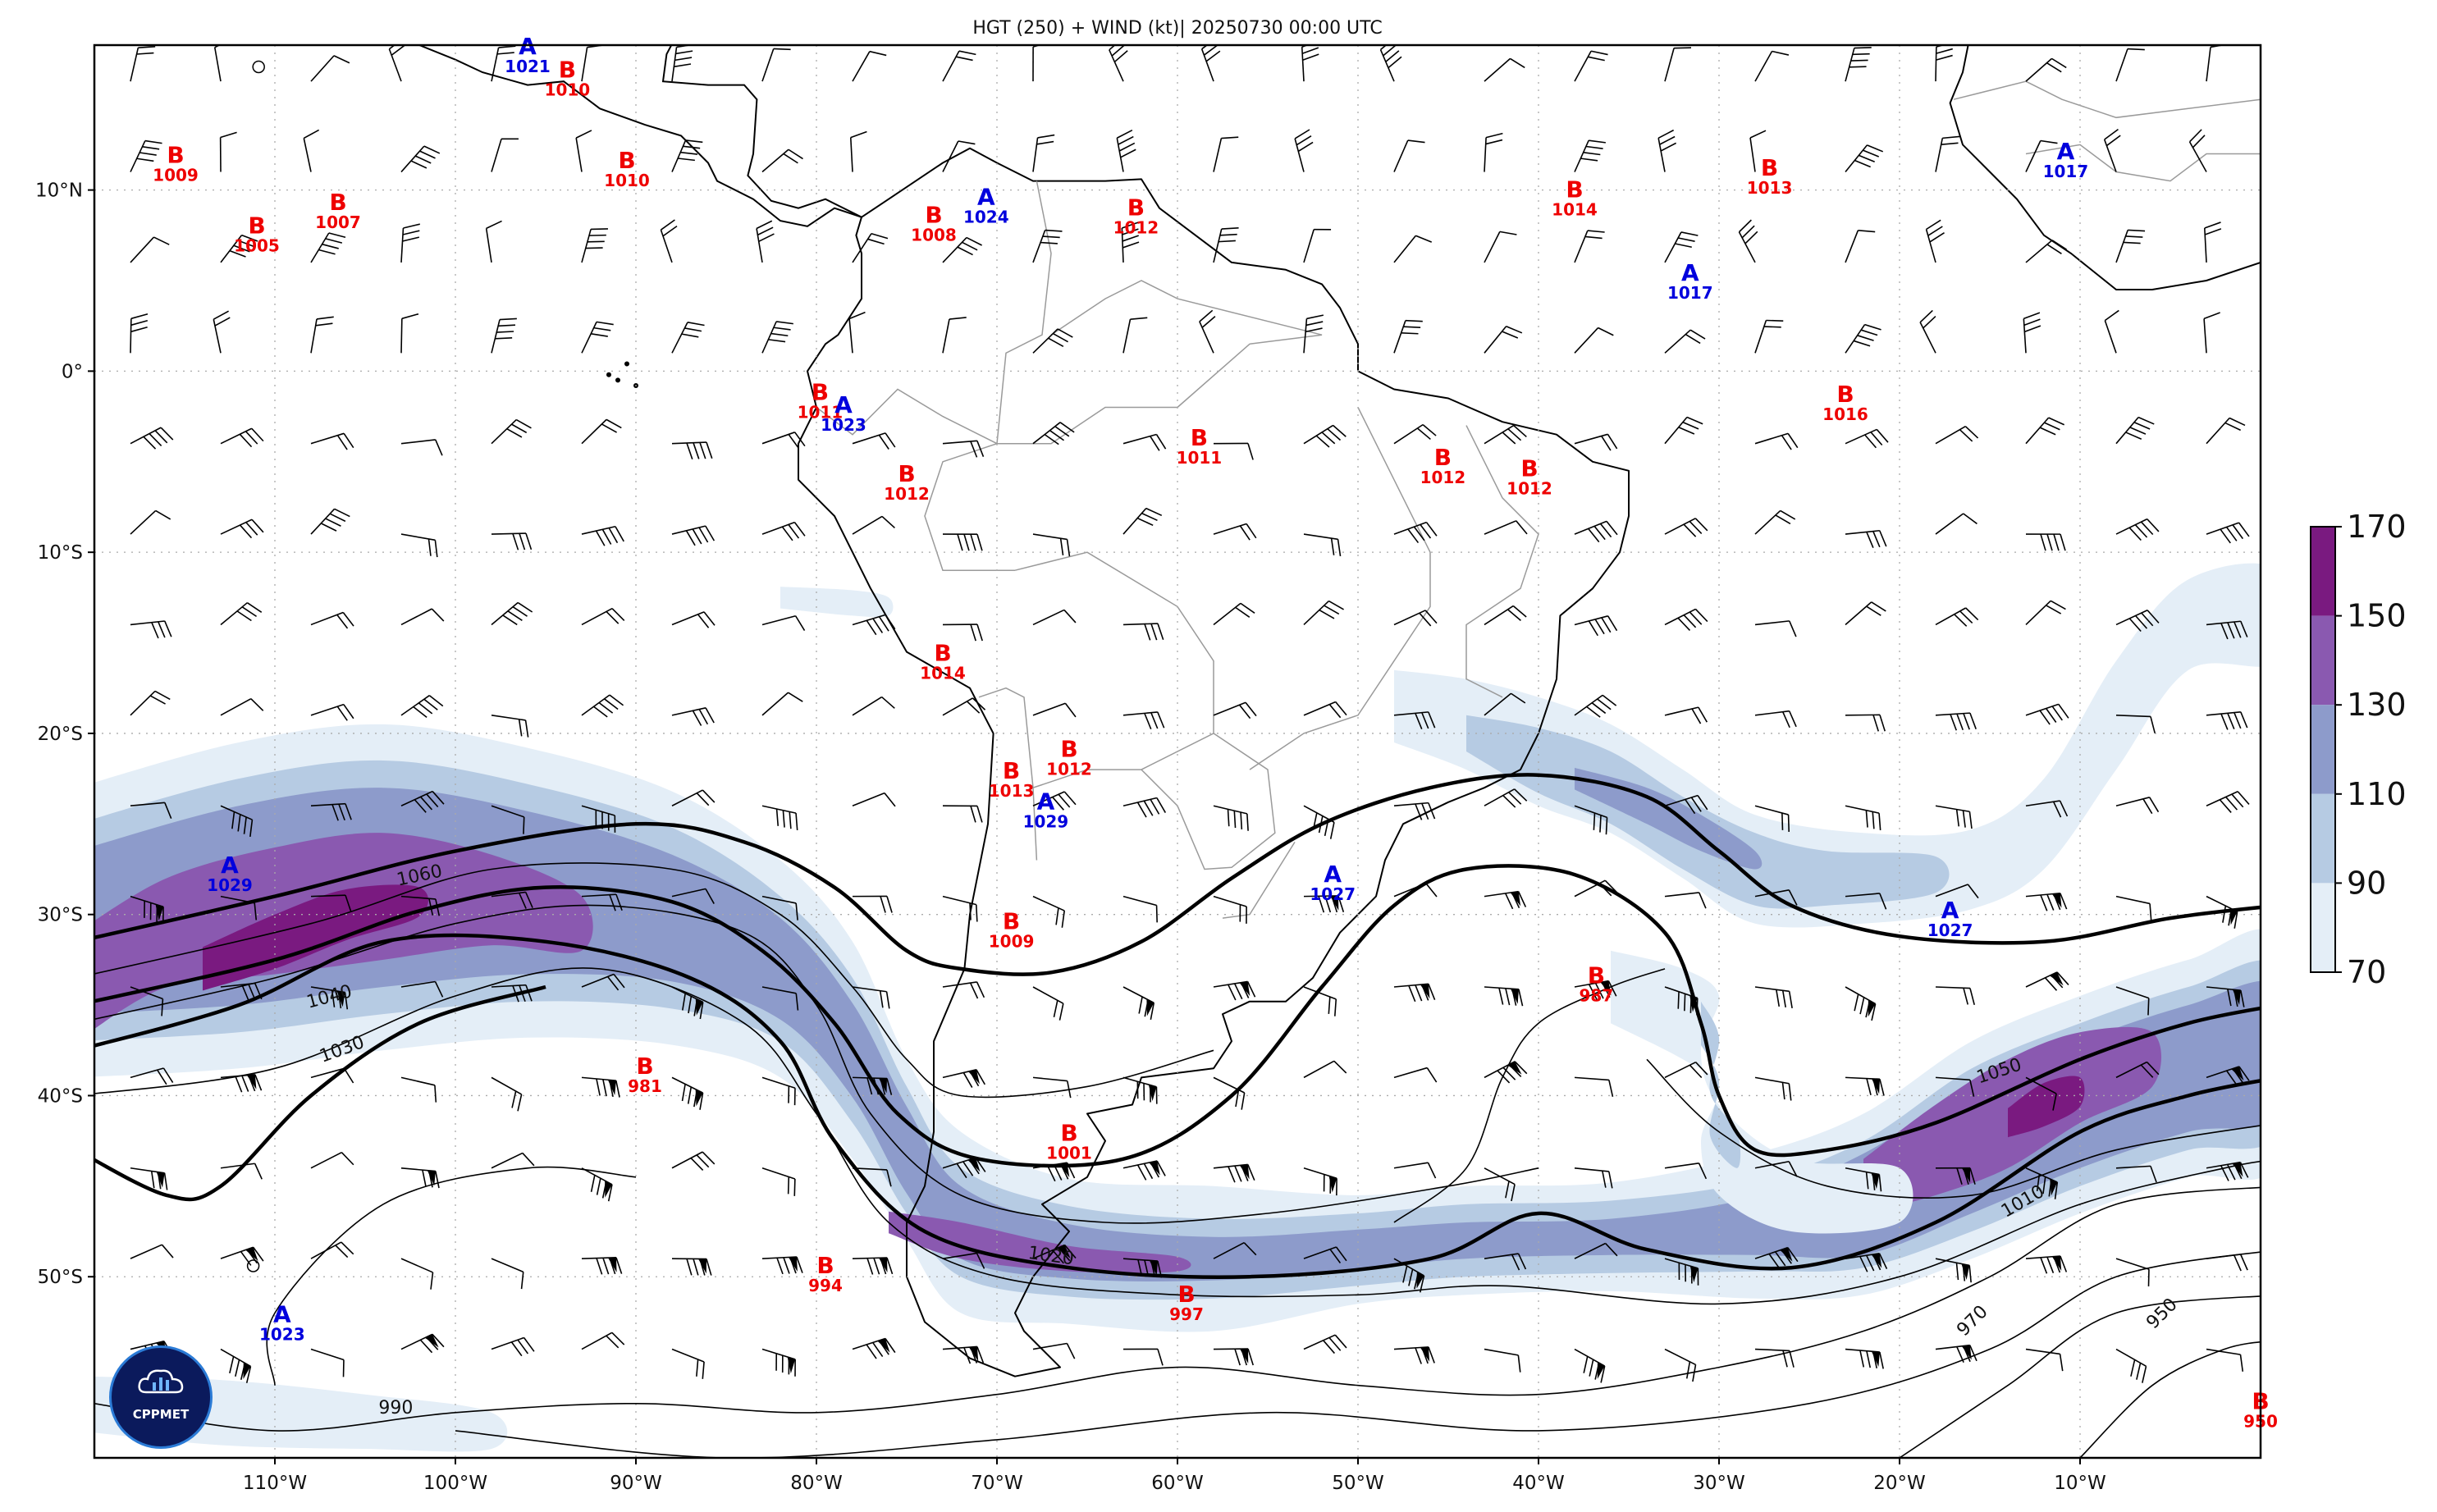 The image size is (2437, 1512). I want to click on longitude-tick-label: 50°W, so click(1358, 1483).